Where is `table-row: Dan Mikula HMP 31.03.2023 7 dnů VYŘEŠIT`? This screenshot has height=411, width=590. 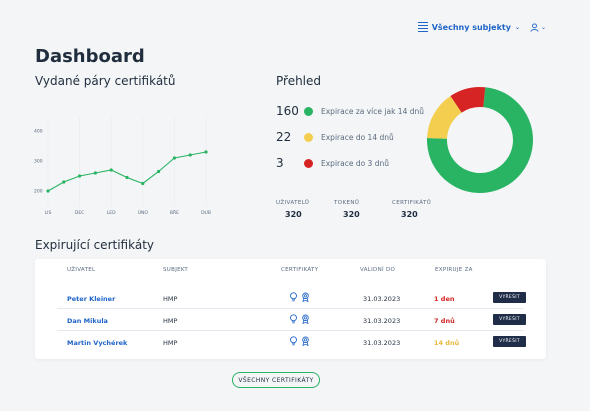 table-row: Dan Mikula HMP 31.03.2023 7 dnů VYŘEŠIT is located at coordinates (291, 320).